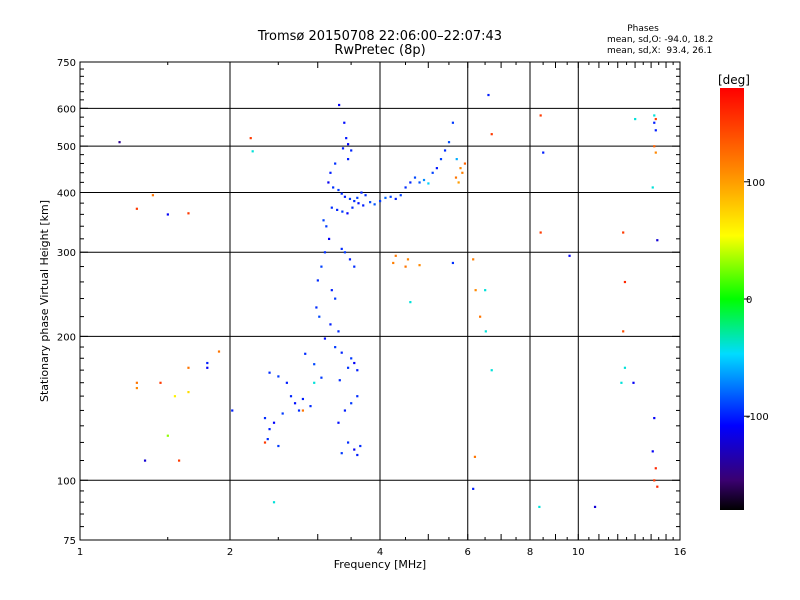  What do you see at coordinates (66, 253) in the screenshot?
I see `y-tick-label: 300` at bounding box center [66, 253].